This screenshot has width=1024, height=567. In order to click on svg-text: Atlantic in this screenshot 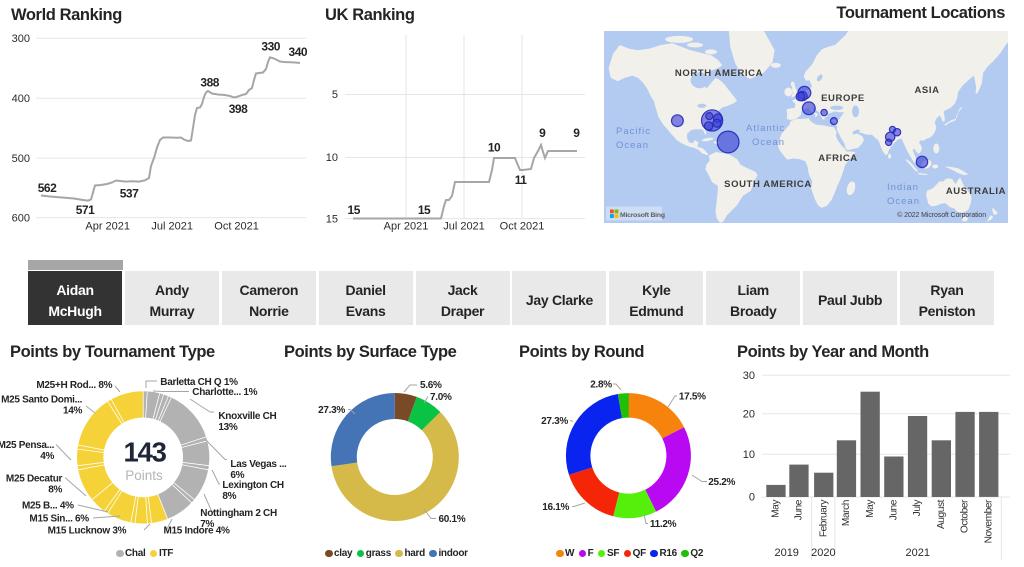, I will do `click(765, 128)`.